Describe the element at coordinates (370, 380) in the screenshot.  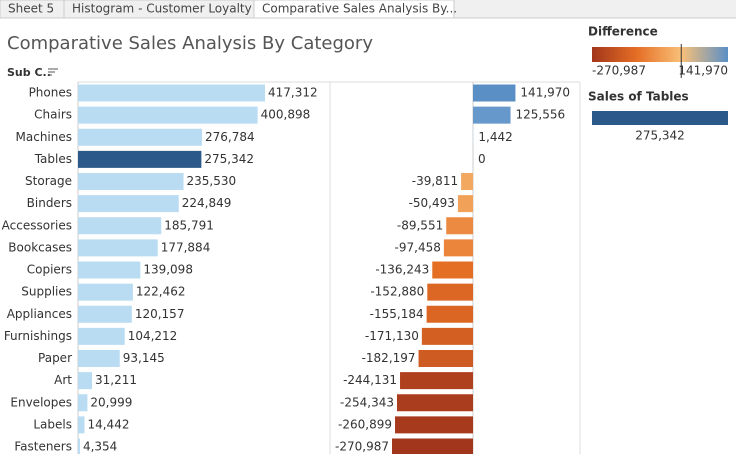
I see `difference-value-label: -244,131` at that location.